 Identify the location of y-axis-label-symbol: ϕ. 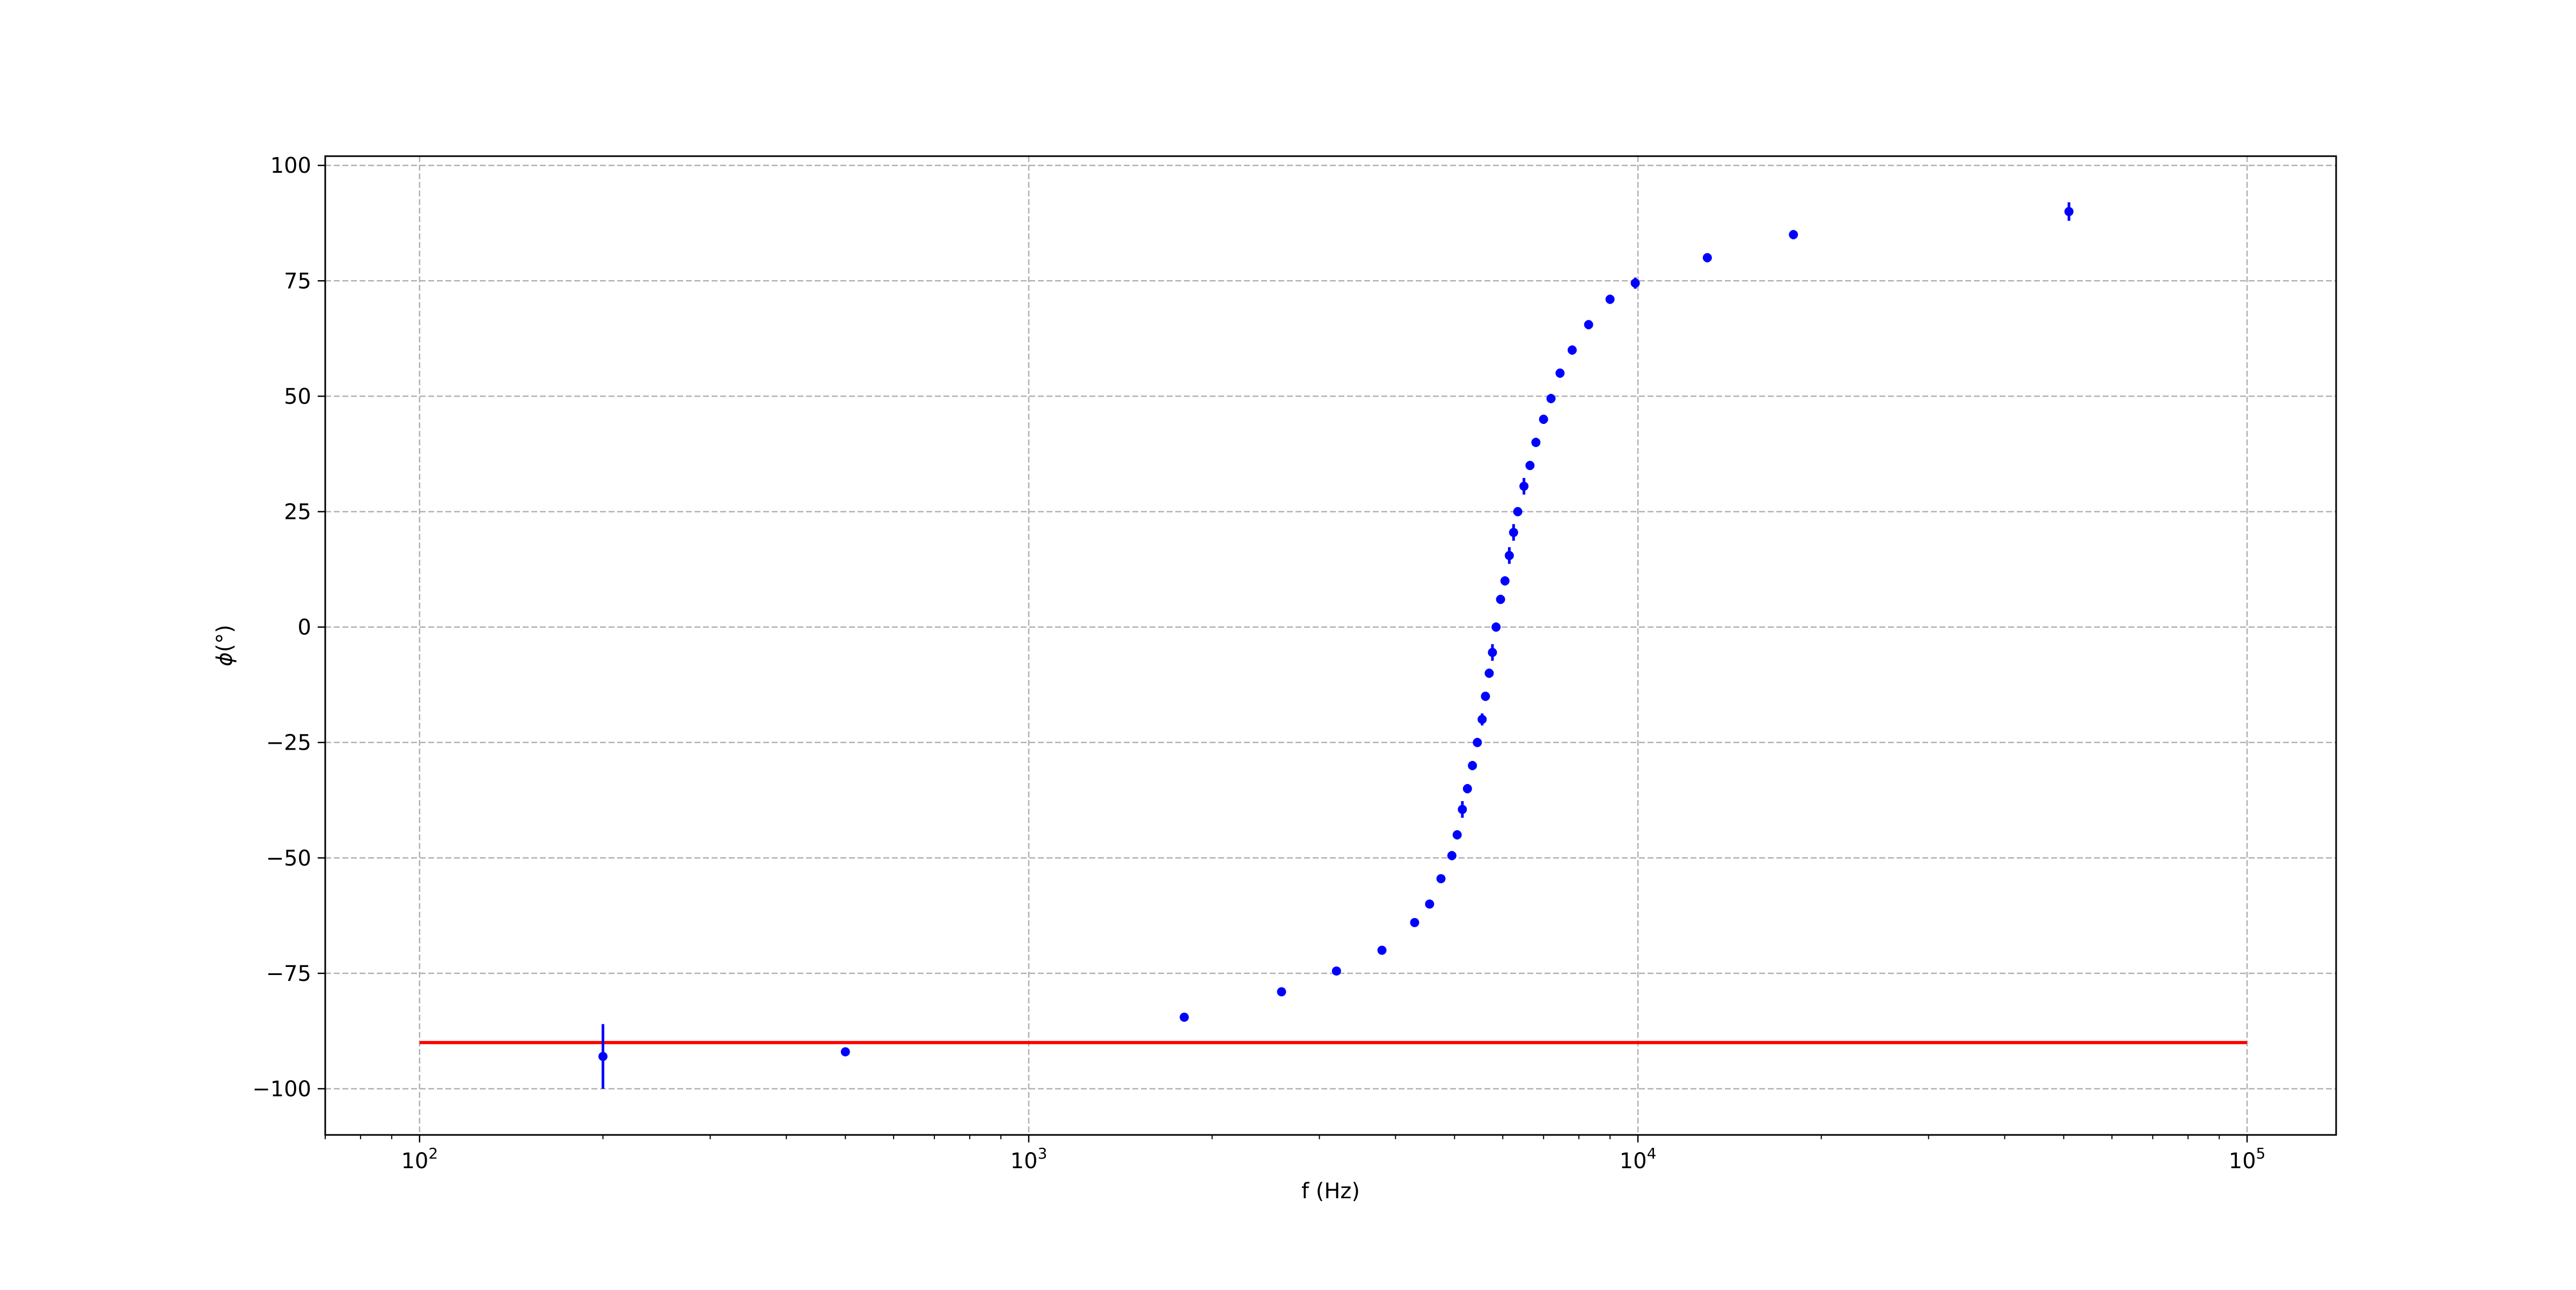
(225, 659).